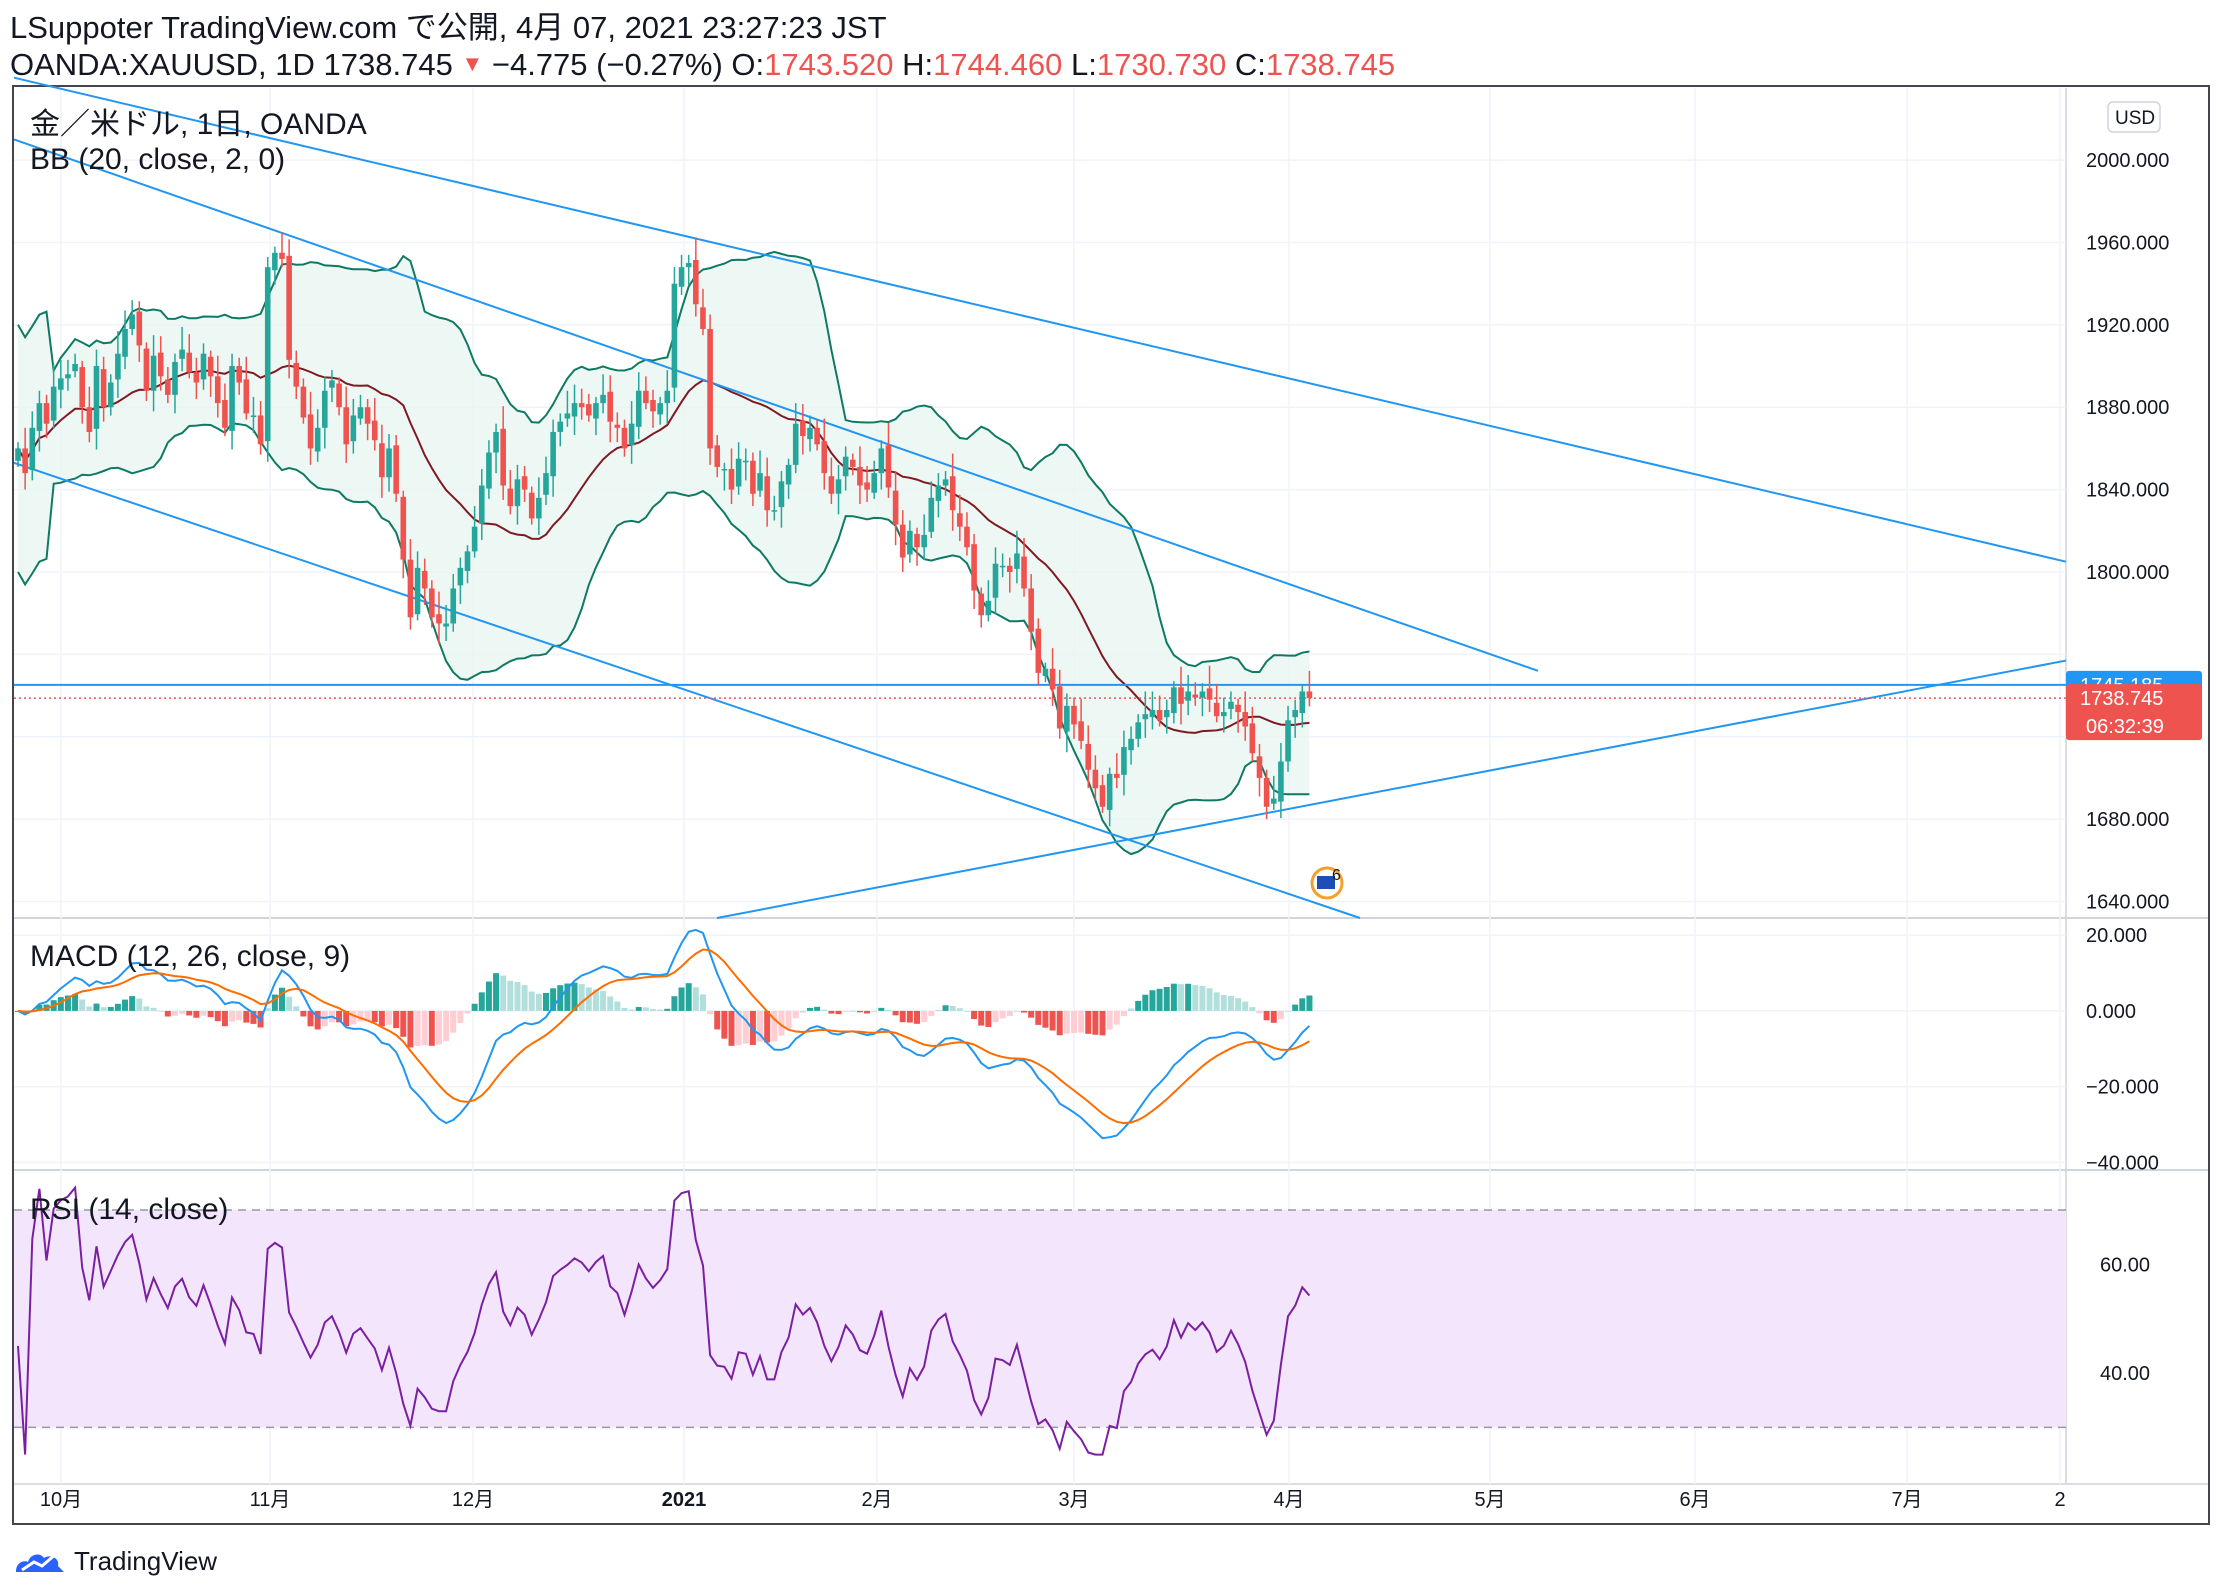 This screenshot has width=2218, height=1594. What do you see at coordinates (158, 159) in the screenshot?
I see `bb-indicator-title: BB (20, close, 2, 0)` at bounding box center [158, 159].